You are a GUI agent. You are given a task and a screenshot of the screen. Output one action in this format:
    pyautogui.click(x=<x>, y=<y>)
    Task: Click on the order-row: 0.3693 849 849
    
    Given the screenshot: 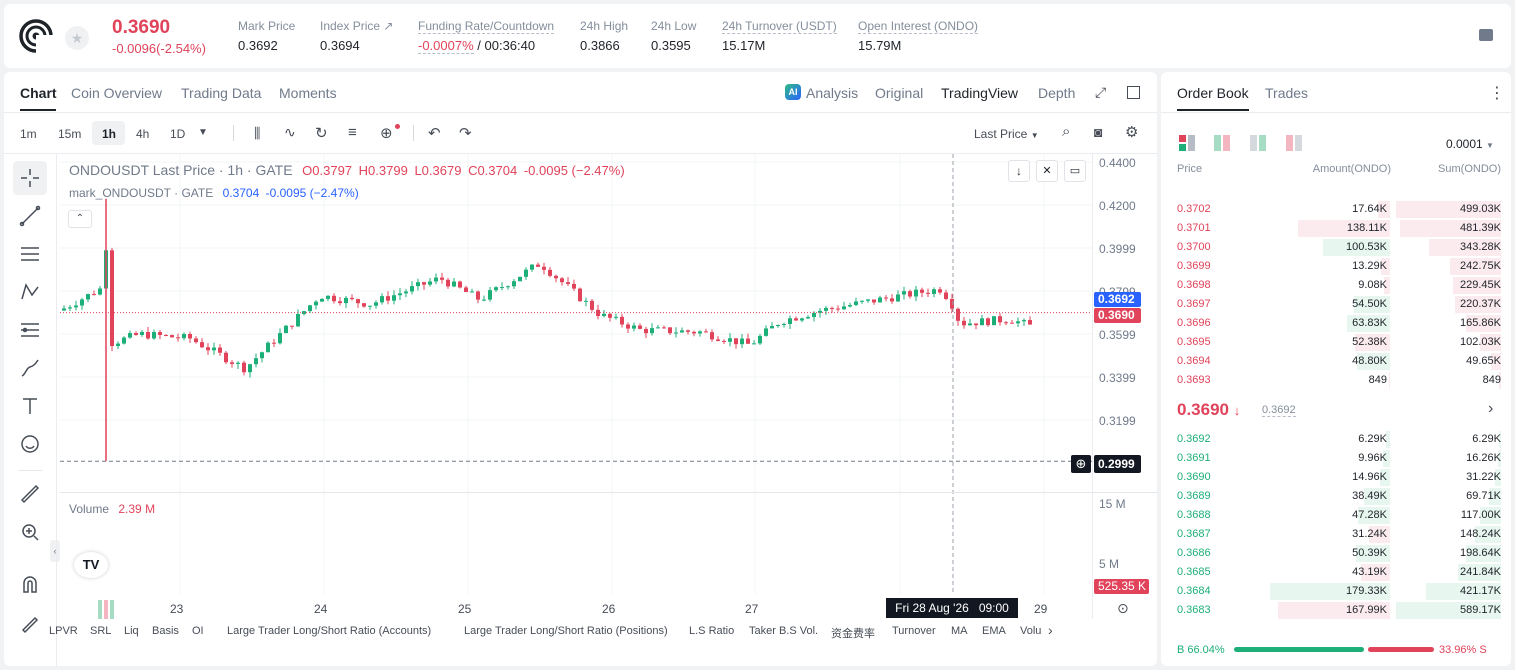 What is the action you would take?
    pyautogui.click(x=1336, y=380)
    